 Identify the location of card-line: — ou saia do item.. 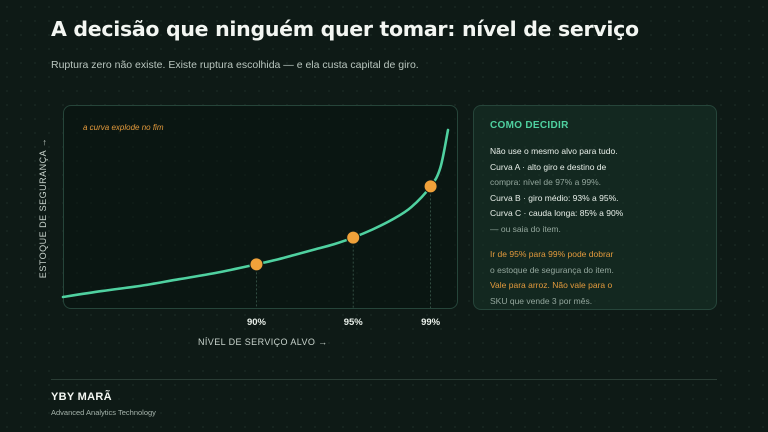
(525, 228).